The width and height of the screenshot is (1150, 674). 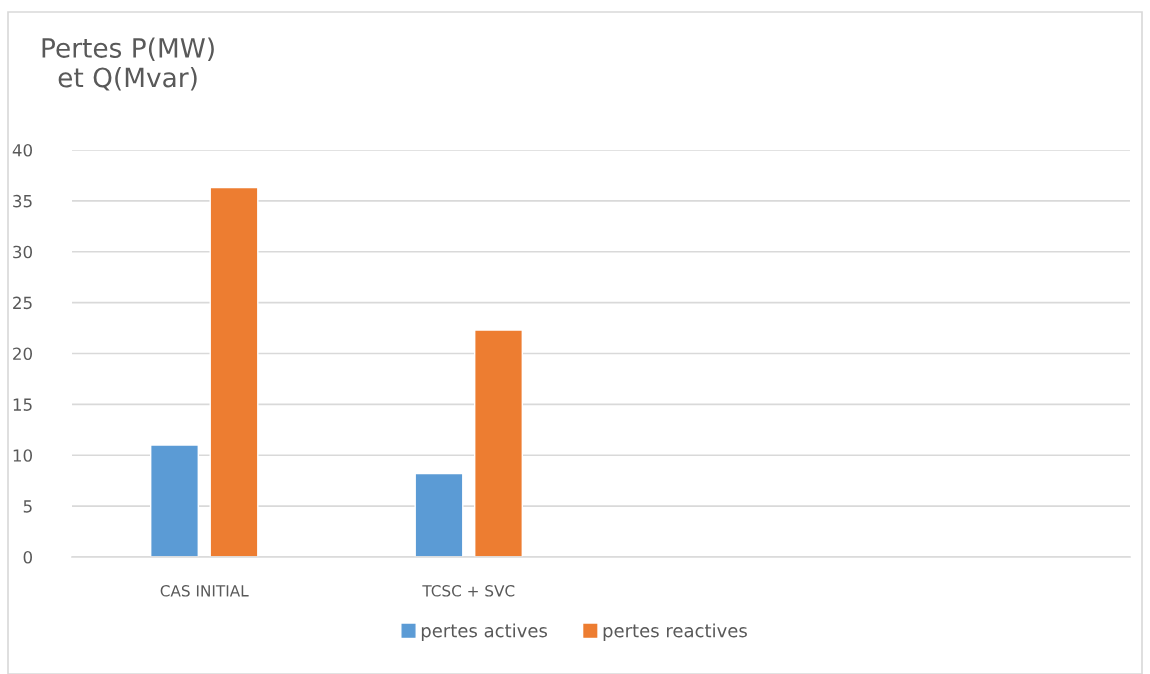 What do you see at coordinates (27, 506) in the screenshot?
I see `y-tick-label: 5` at bounding box center [27, 506].